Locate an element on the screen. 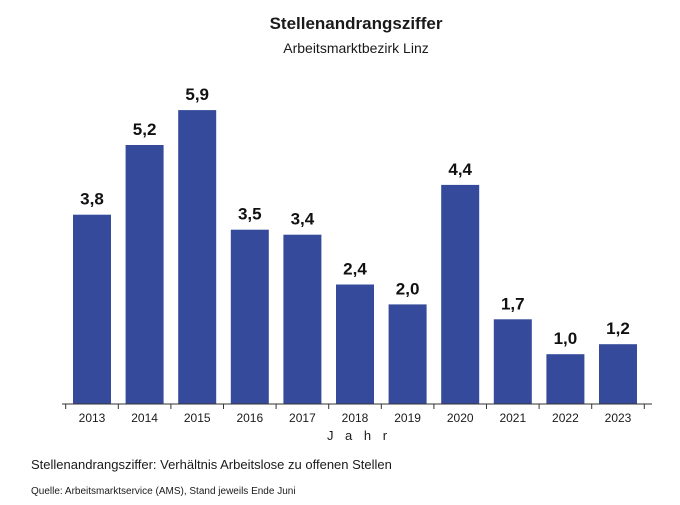 This screenshot has width=680, height=505. x-axis-title: J a h r is located at coordinates (359, 435).